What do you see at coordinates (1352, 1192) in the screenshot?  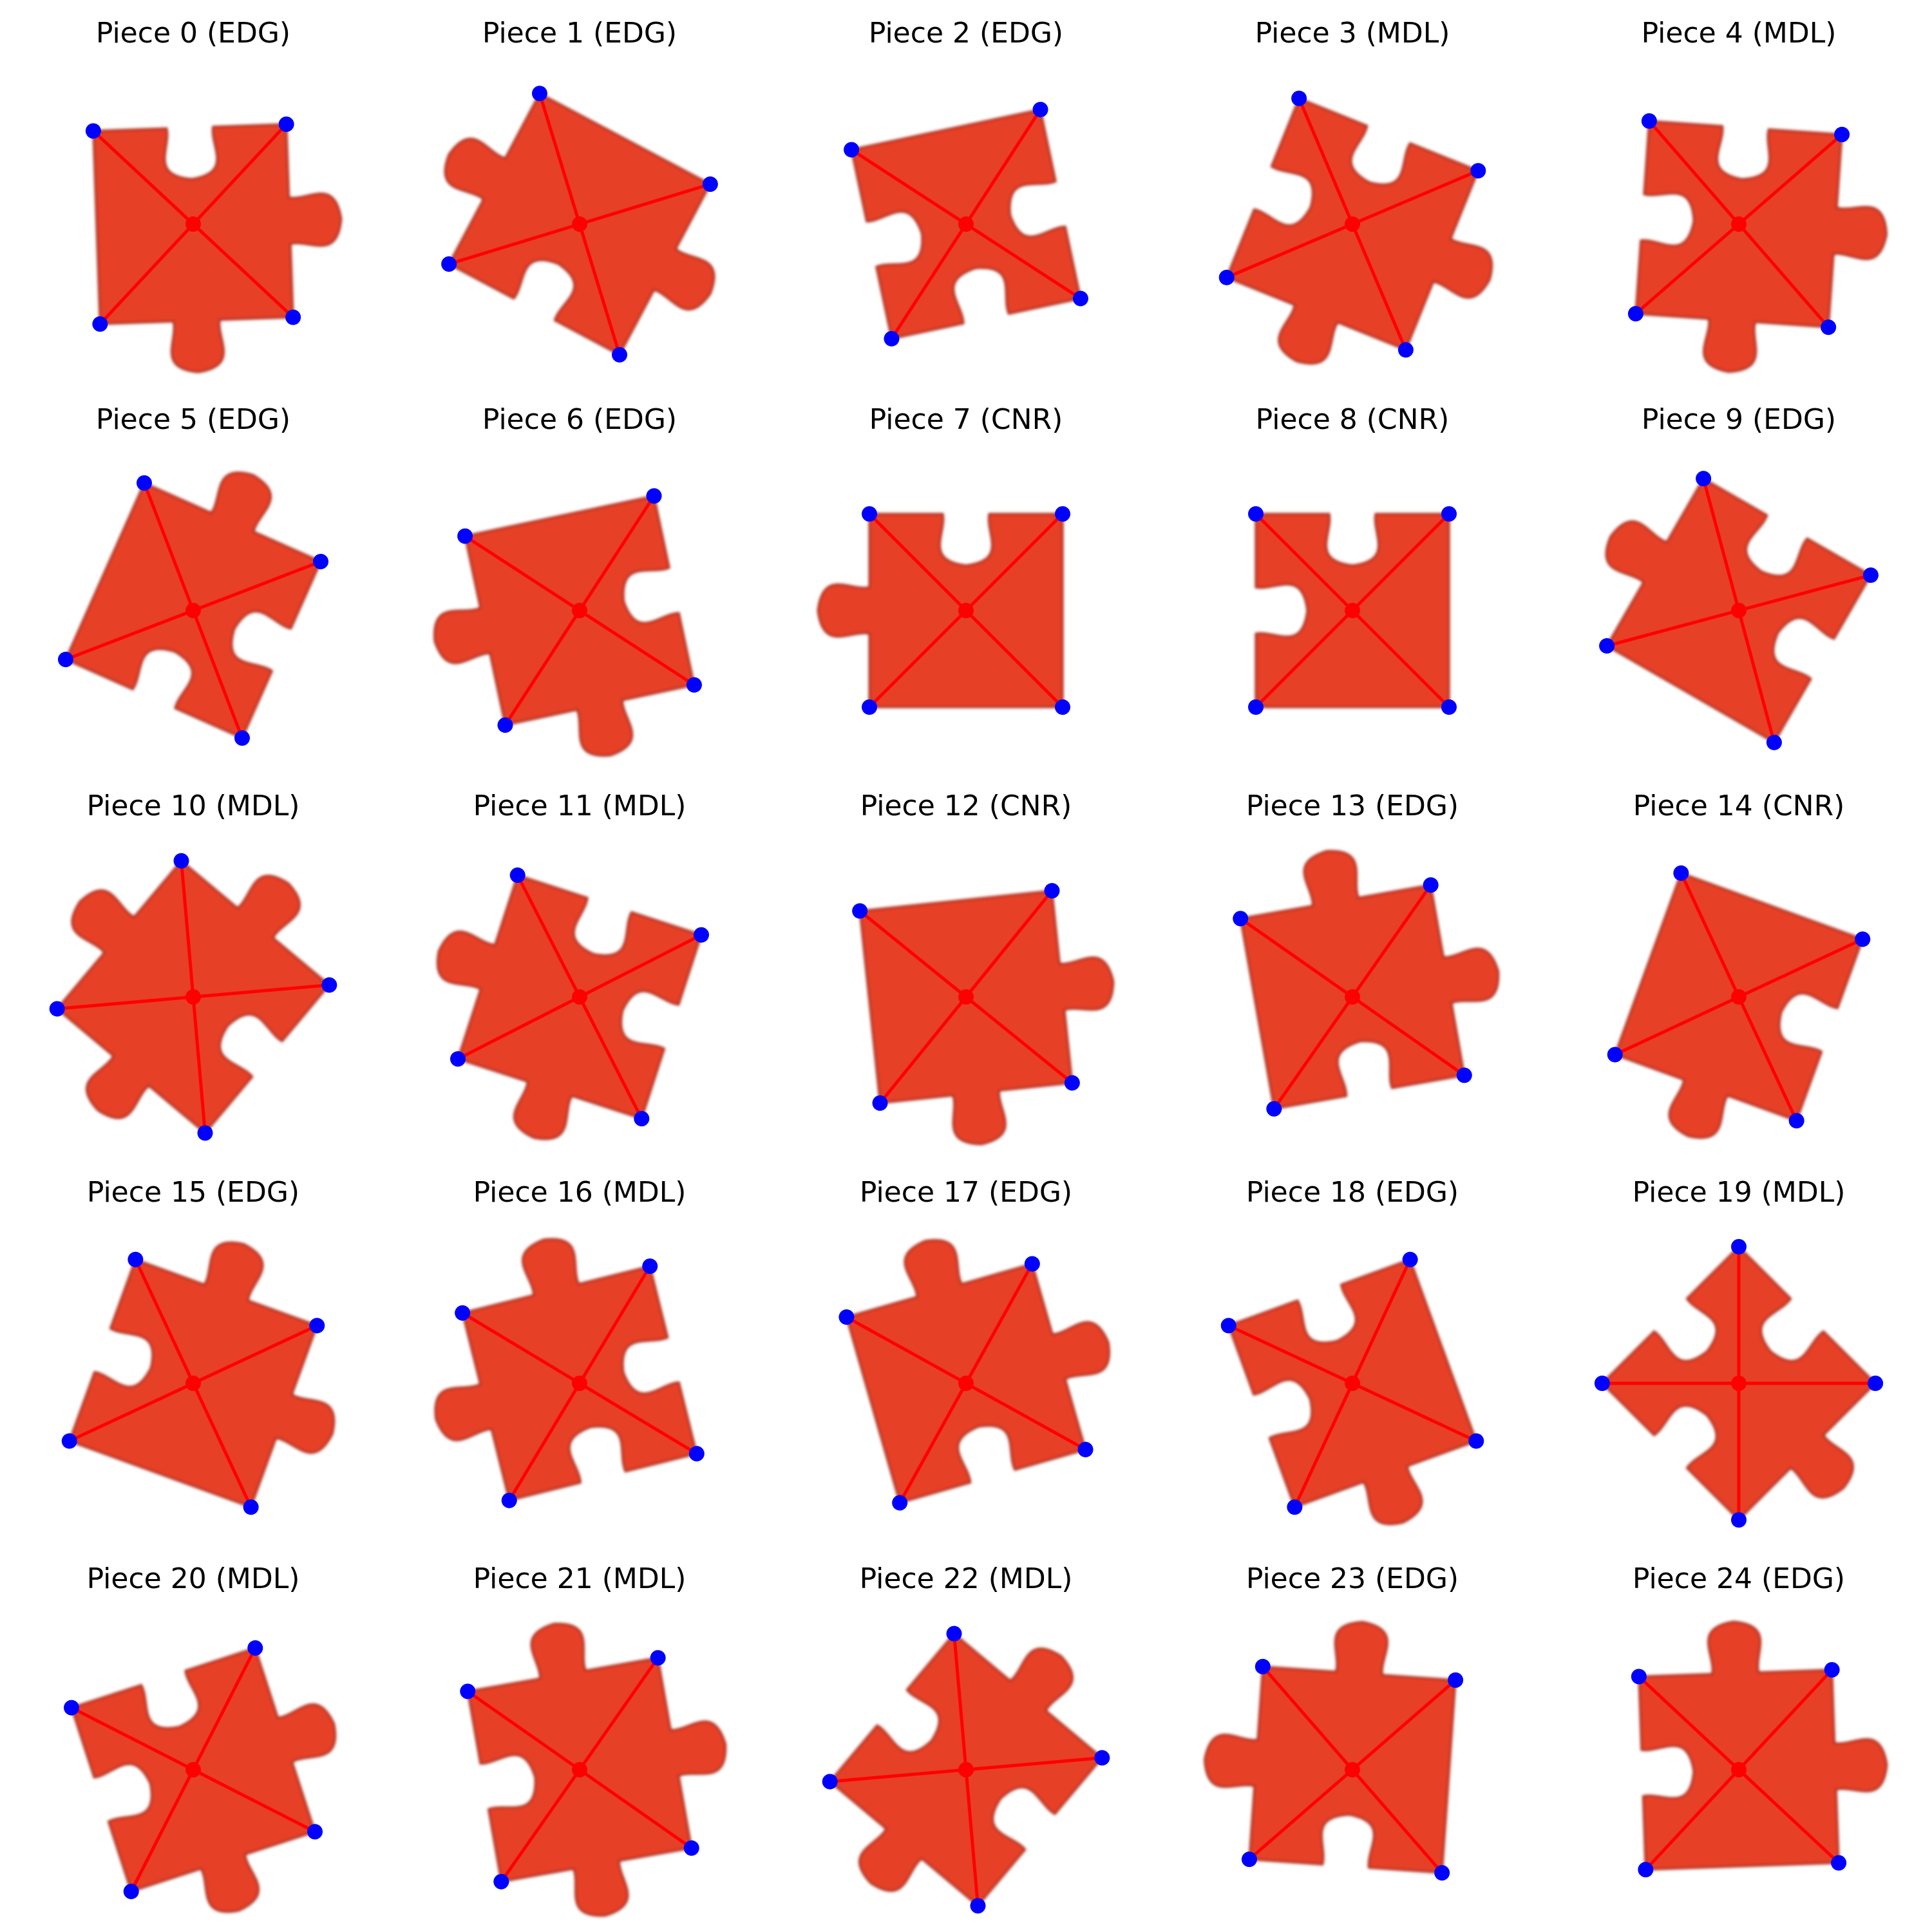 I see `piece-title: Piece 18 (EDG)` at bounding box center [1352, 1192].